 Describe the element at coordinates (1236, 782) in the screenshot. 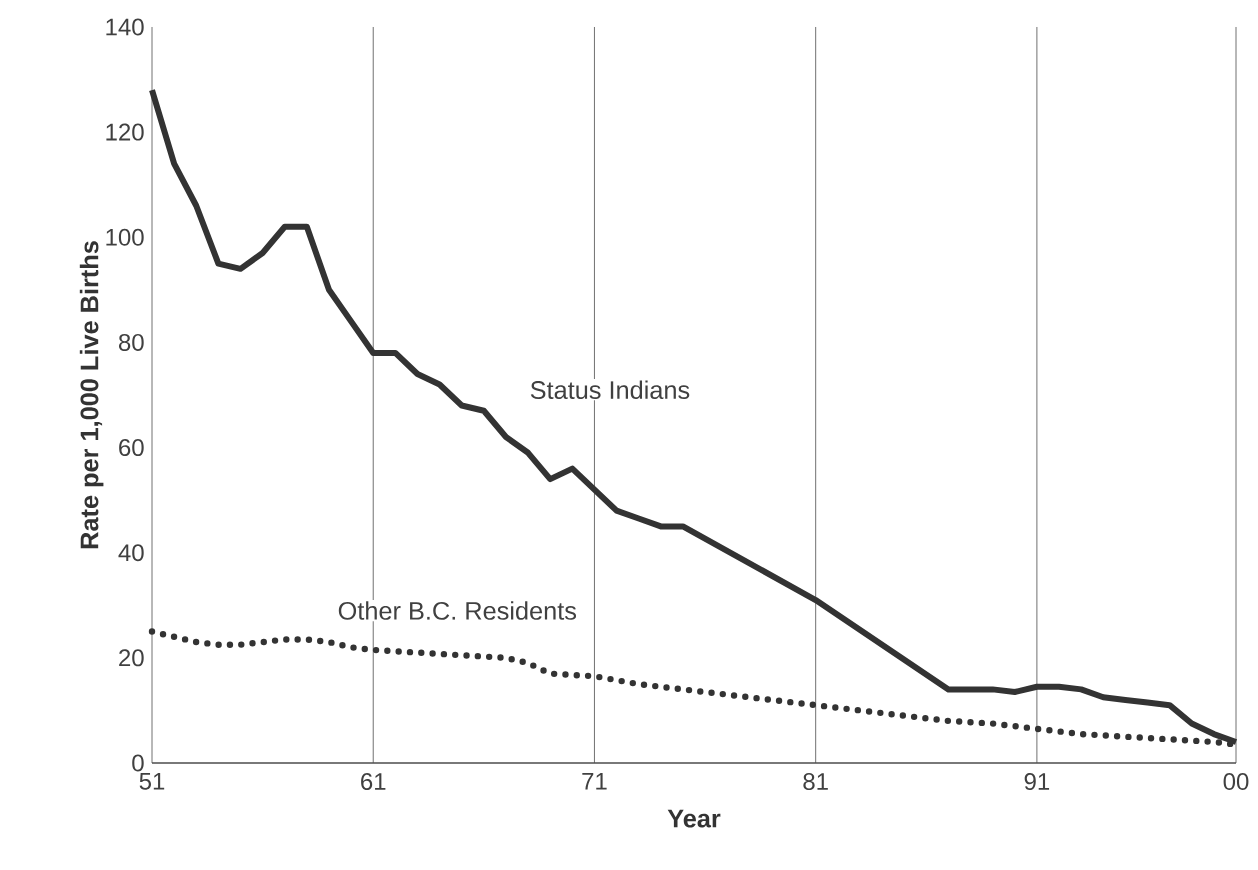

I see `x-tick-label: 00` at that location.